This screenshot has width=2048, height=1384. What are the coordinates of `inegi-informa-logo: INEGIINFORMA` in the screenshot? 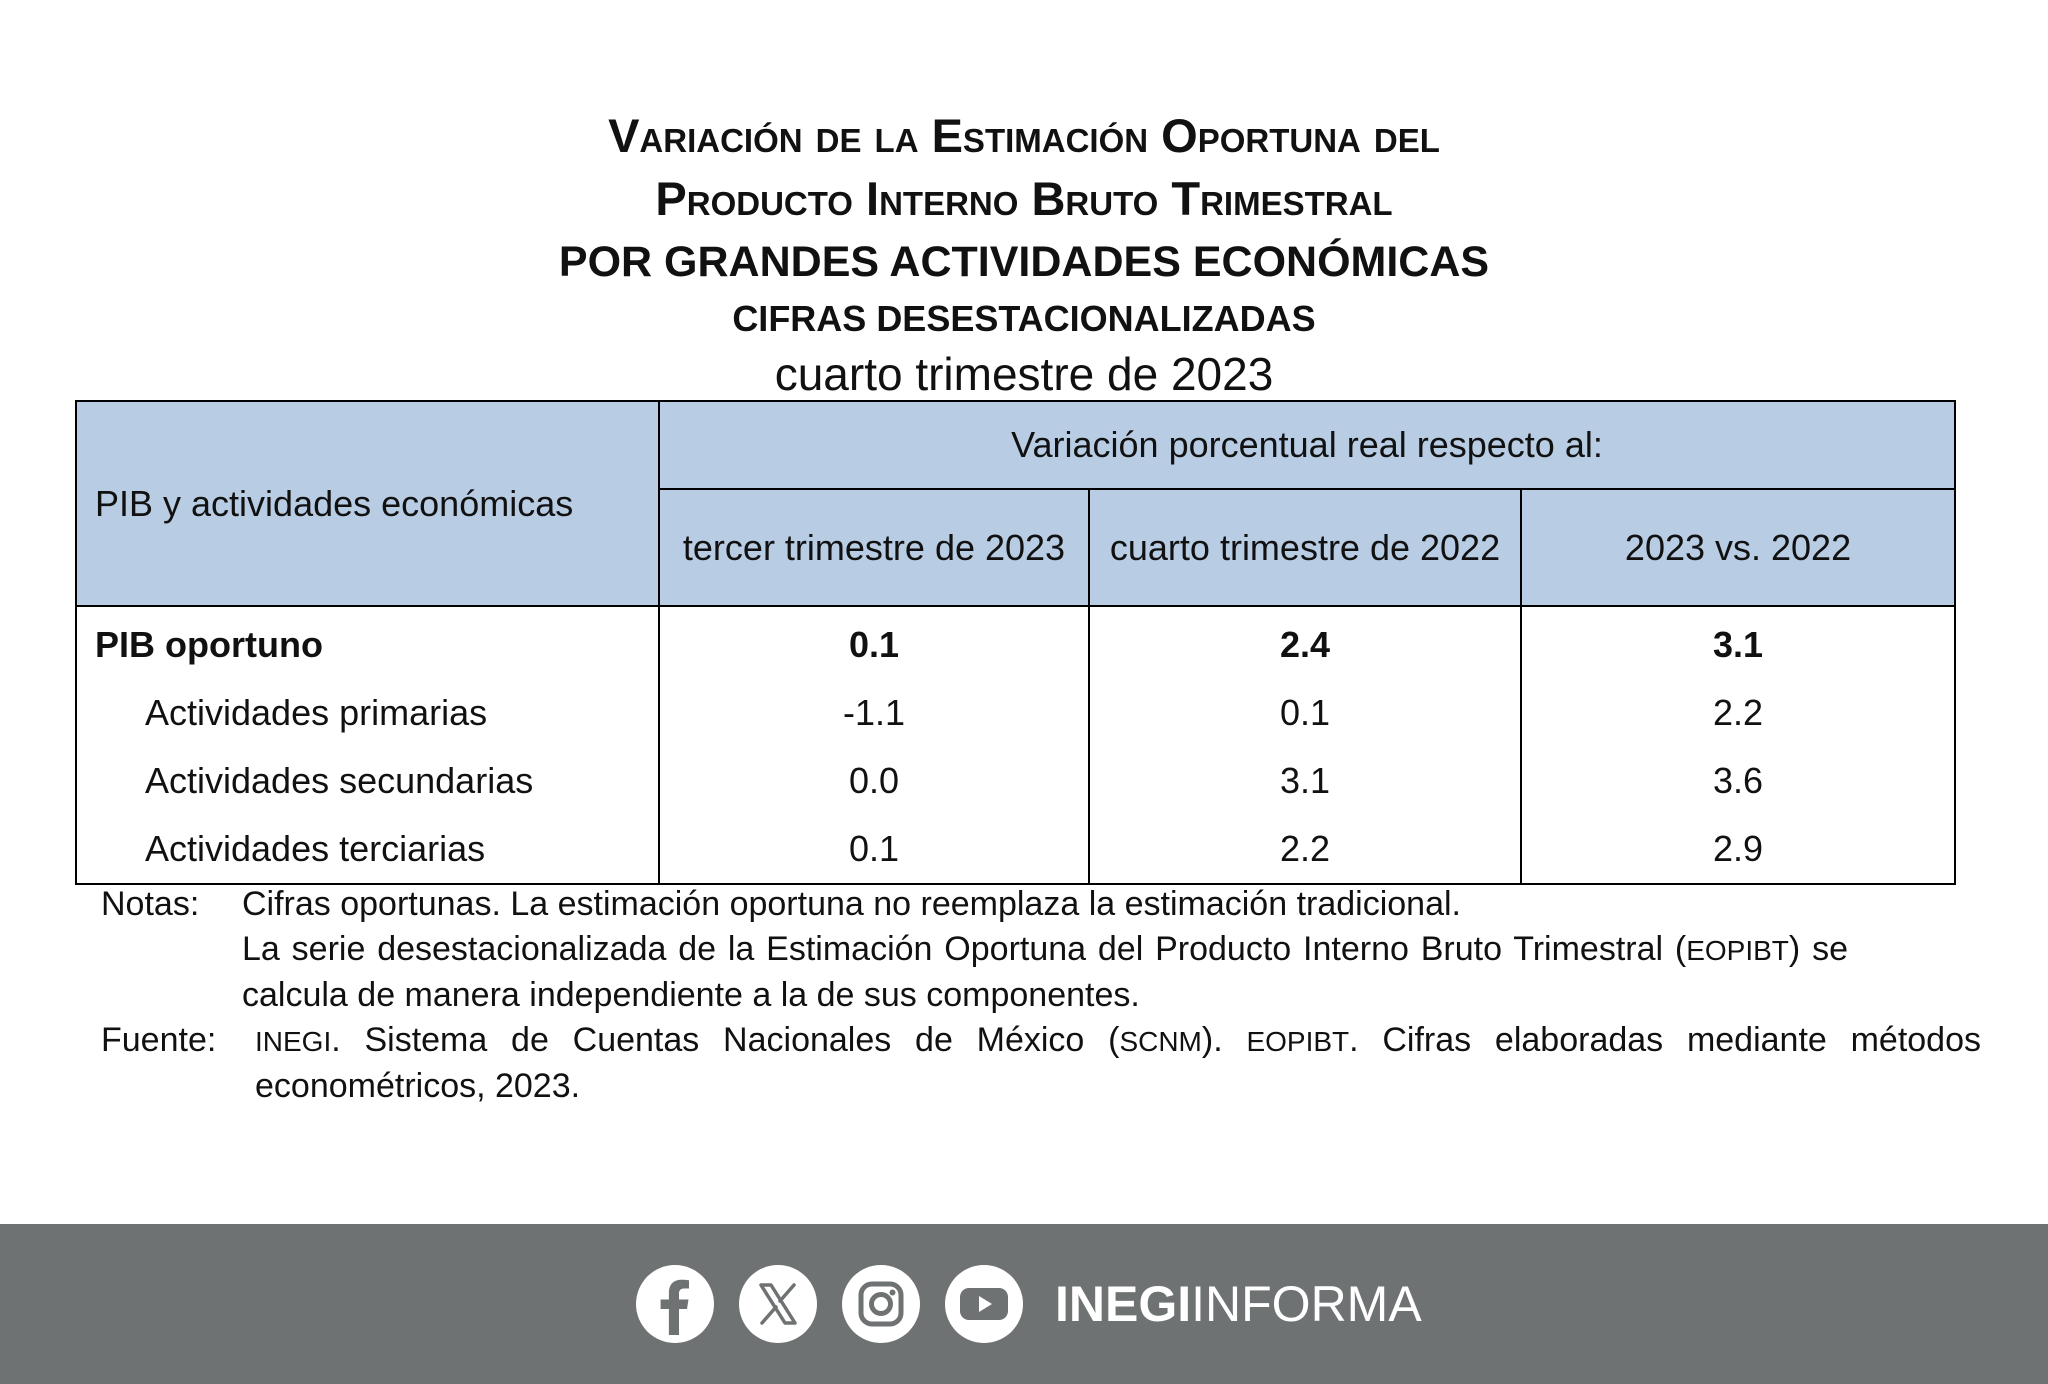 It's located at (1238, 1304).